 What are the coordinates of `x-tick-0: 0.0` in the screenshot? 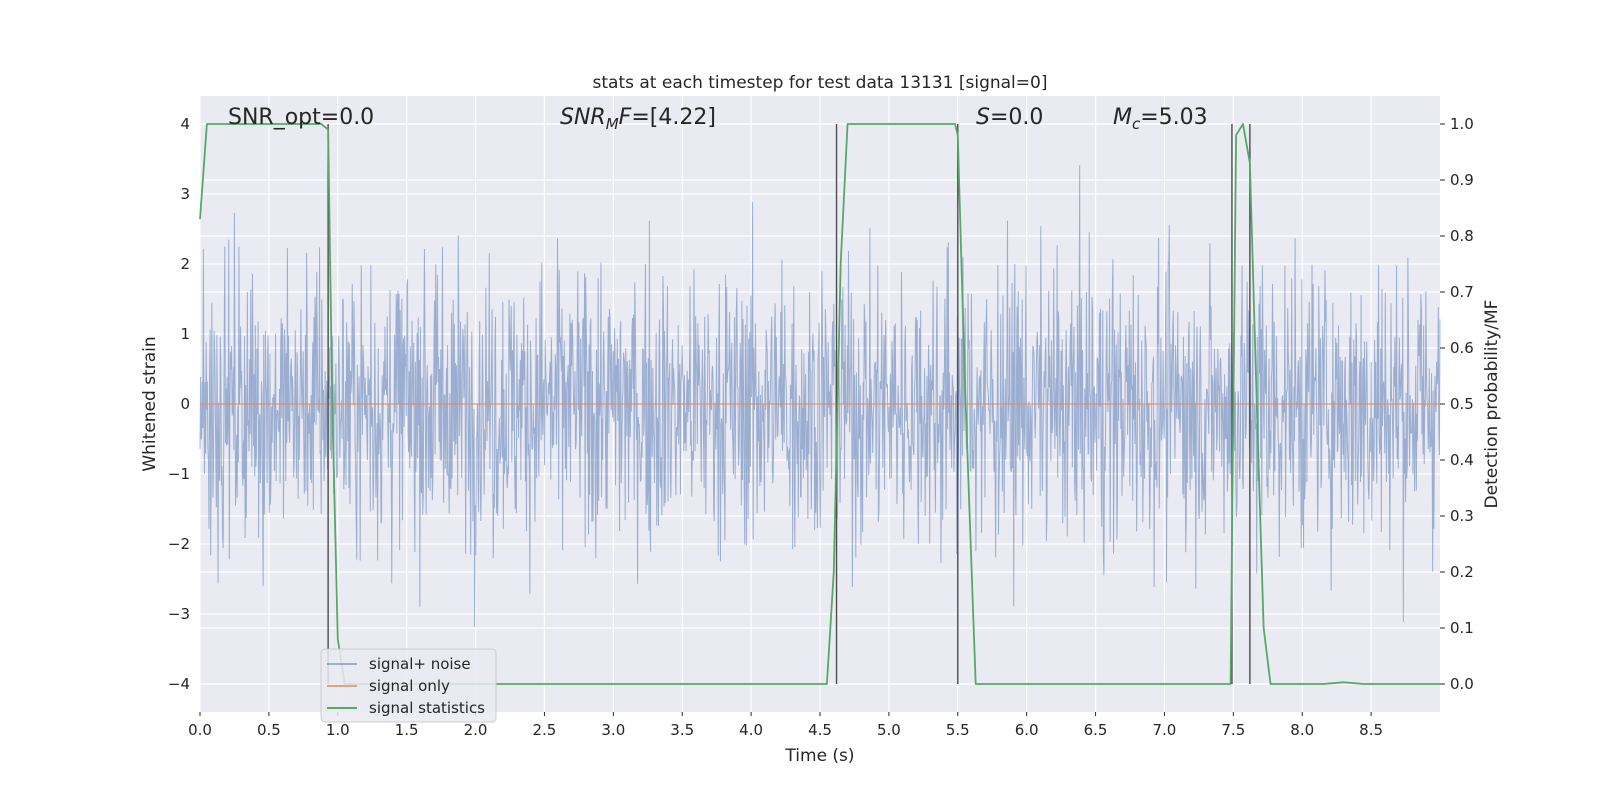 It's located at (200, 730).